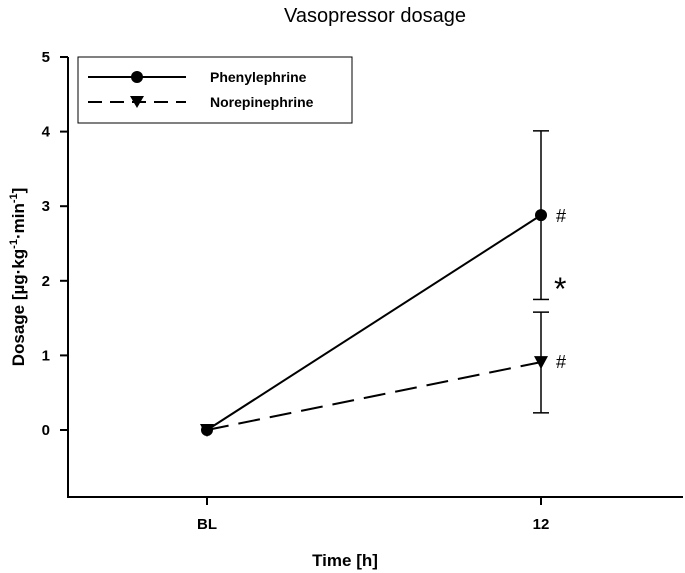  What do you see at coordinates (46, 355) in the screenshot?
I see `y-tick-label: 1` at bounding box center [46, 355].